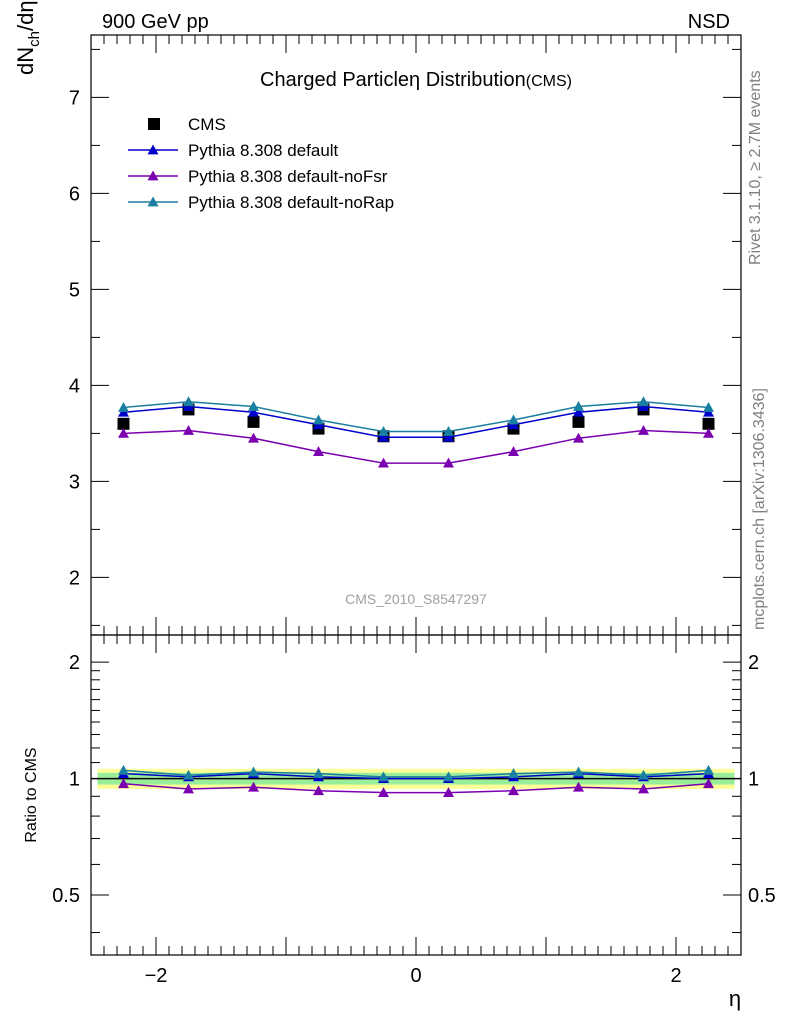 Image resolution: width=786 pixels, height=1024 pixels. Describe the element at coordinates (74, 194) in the screenshot. I see `main-y-tick-label: 6` at that location.